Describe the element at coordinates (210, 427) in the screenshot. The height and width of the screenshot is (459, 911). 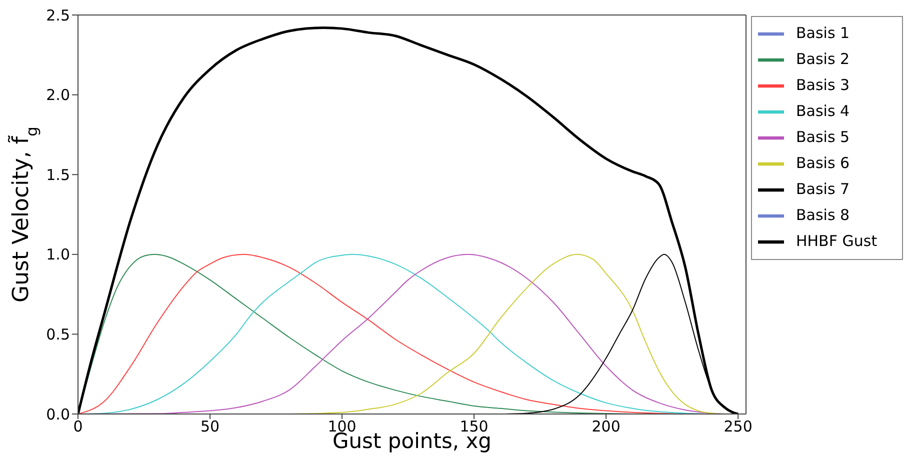
I see `x-tick-label: 50` at that location.